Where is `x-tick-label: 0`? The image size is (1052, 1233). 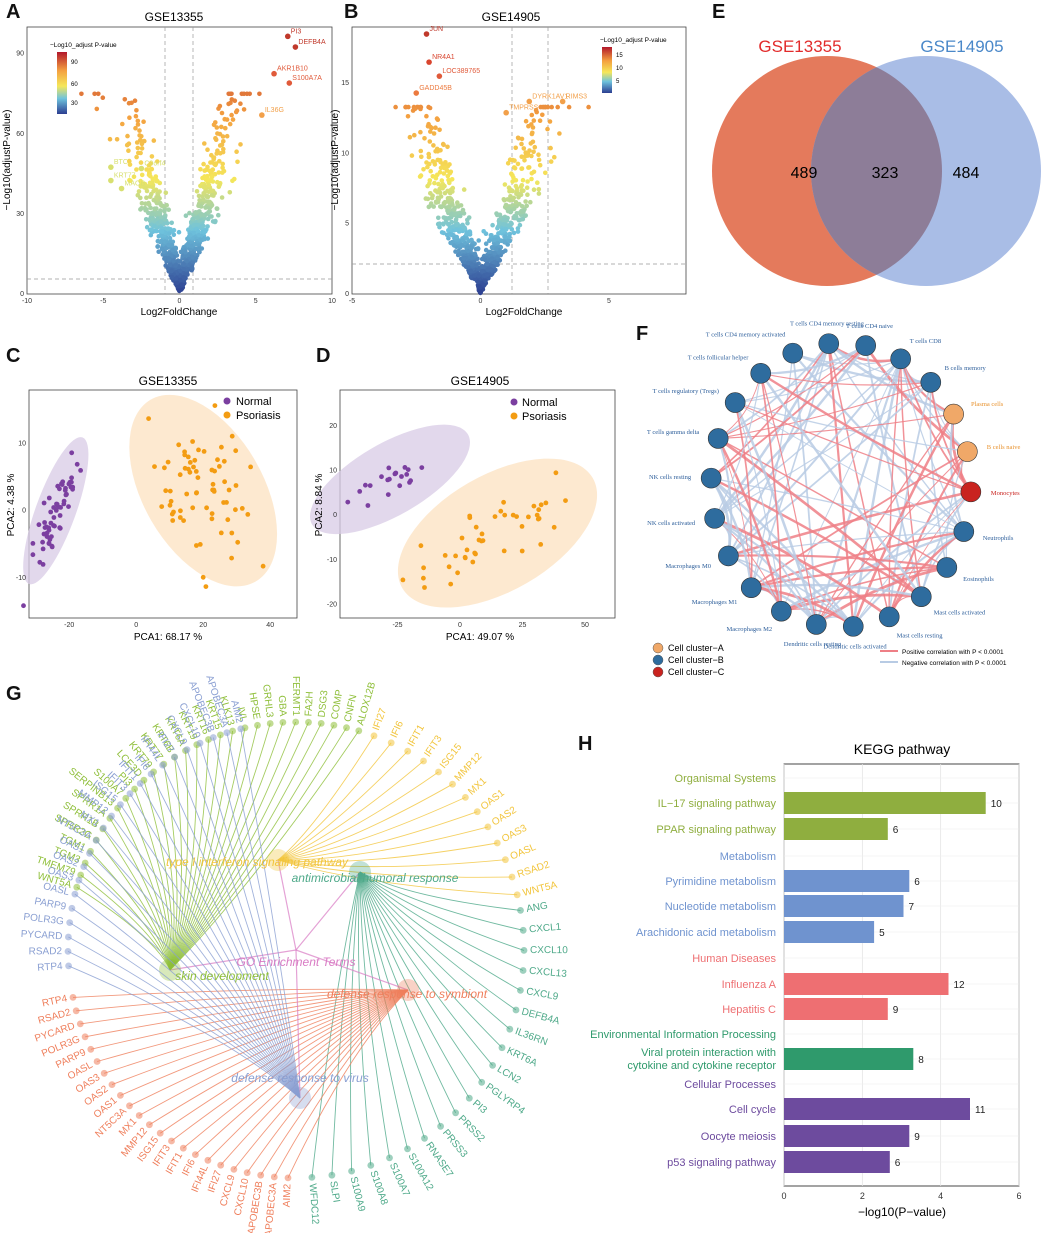
x-tick-label: 0 is located at coordinates (180, 301).